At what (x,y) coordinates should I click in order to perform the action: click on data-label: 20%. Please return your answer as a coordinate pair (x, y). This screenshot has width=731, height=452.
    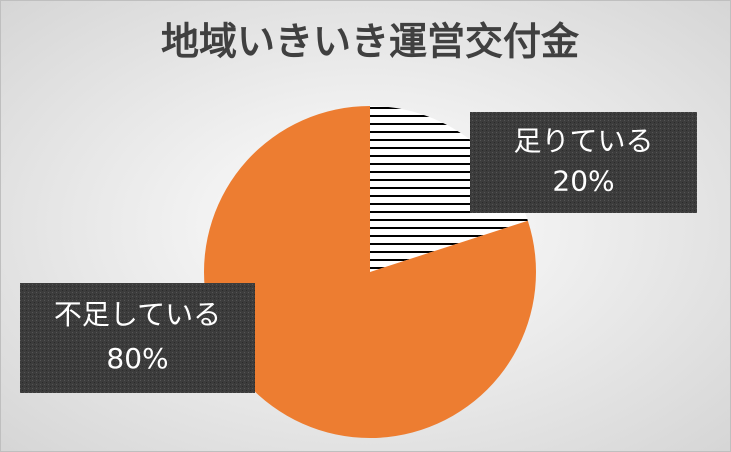
    Looking at the image, I should click on (583, 181).